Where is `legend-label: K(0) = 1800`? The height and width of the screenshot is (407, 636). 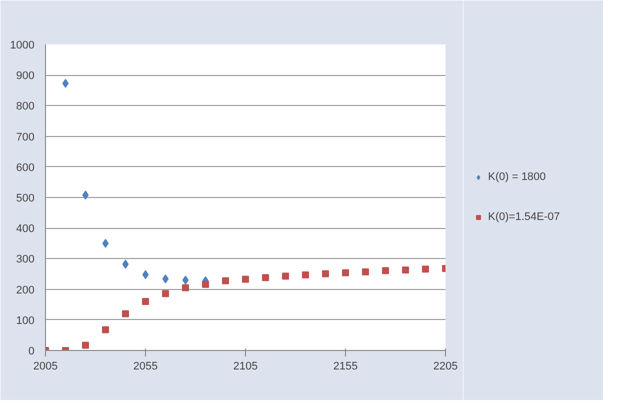
legend-label: K(0) = 1800 is located at coordinates (517, 177).